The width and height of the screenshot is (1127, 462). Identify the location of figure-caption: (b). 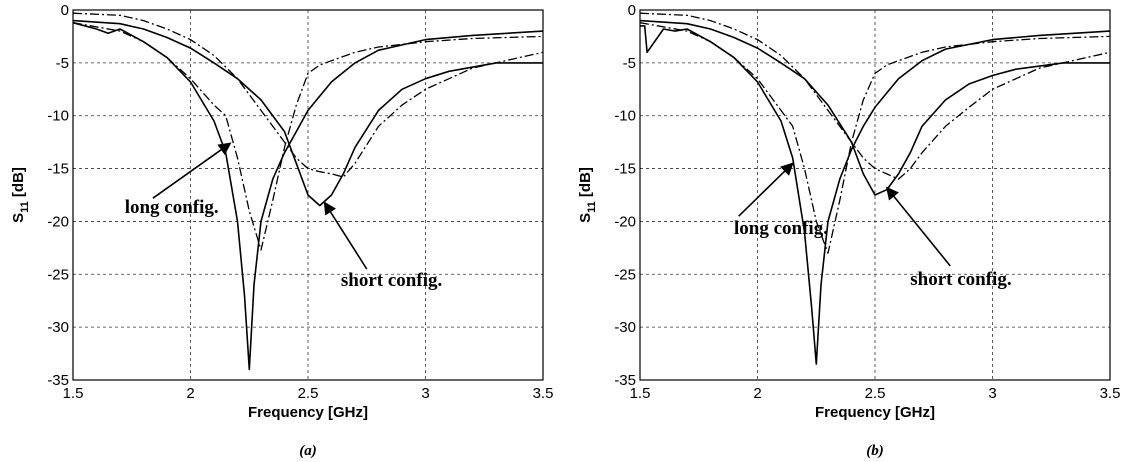
(875, 451).